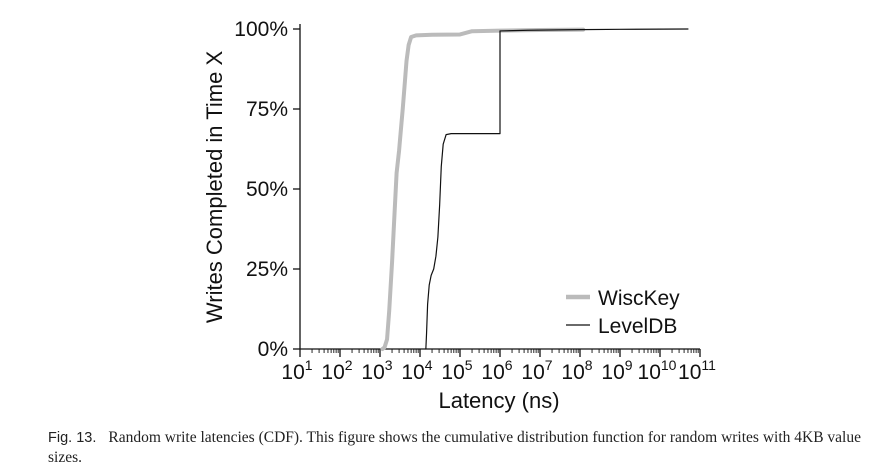 Image resolution: width=890 pixels, height=474 pixels. I want to click on y-axis-title: Writes Completed in Time X, so click(214, 187).